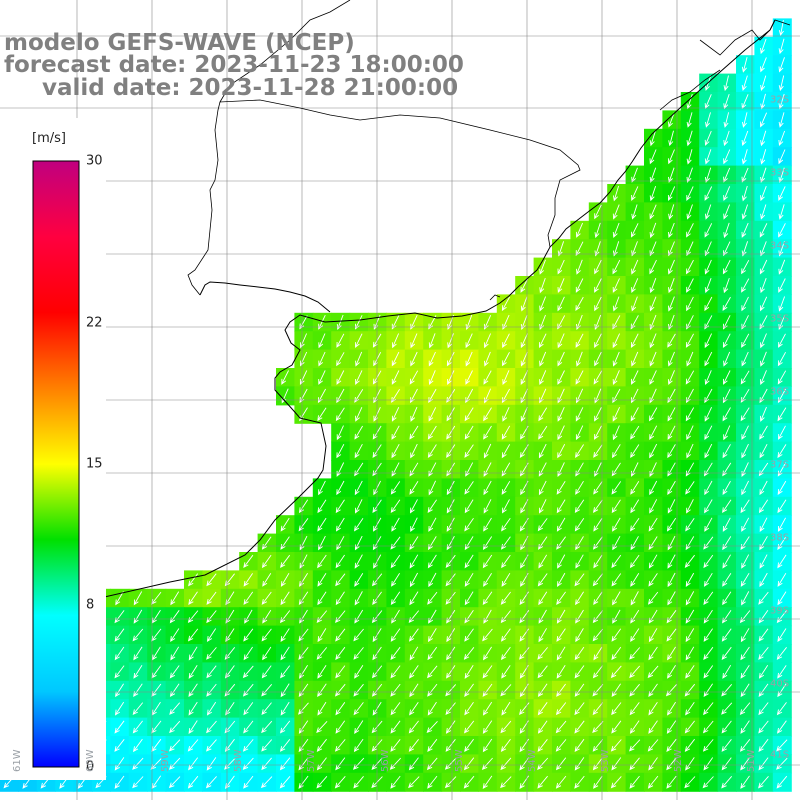 The height and width of the screenshot is (800, 800). Describe the element at coordinates (780, 755) in the screenshot. I see `latitude-label: 41S` at that location.